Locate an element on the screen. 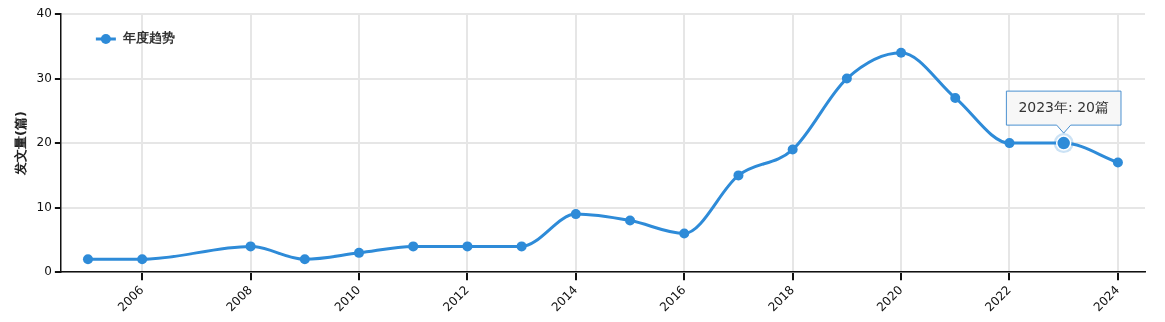  y-tick-label: 0 is located at coordinates (48, 271).